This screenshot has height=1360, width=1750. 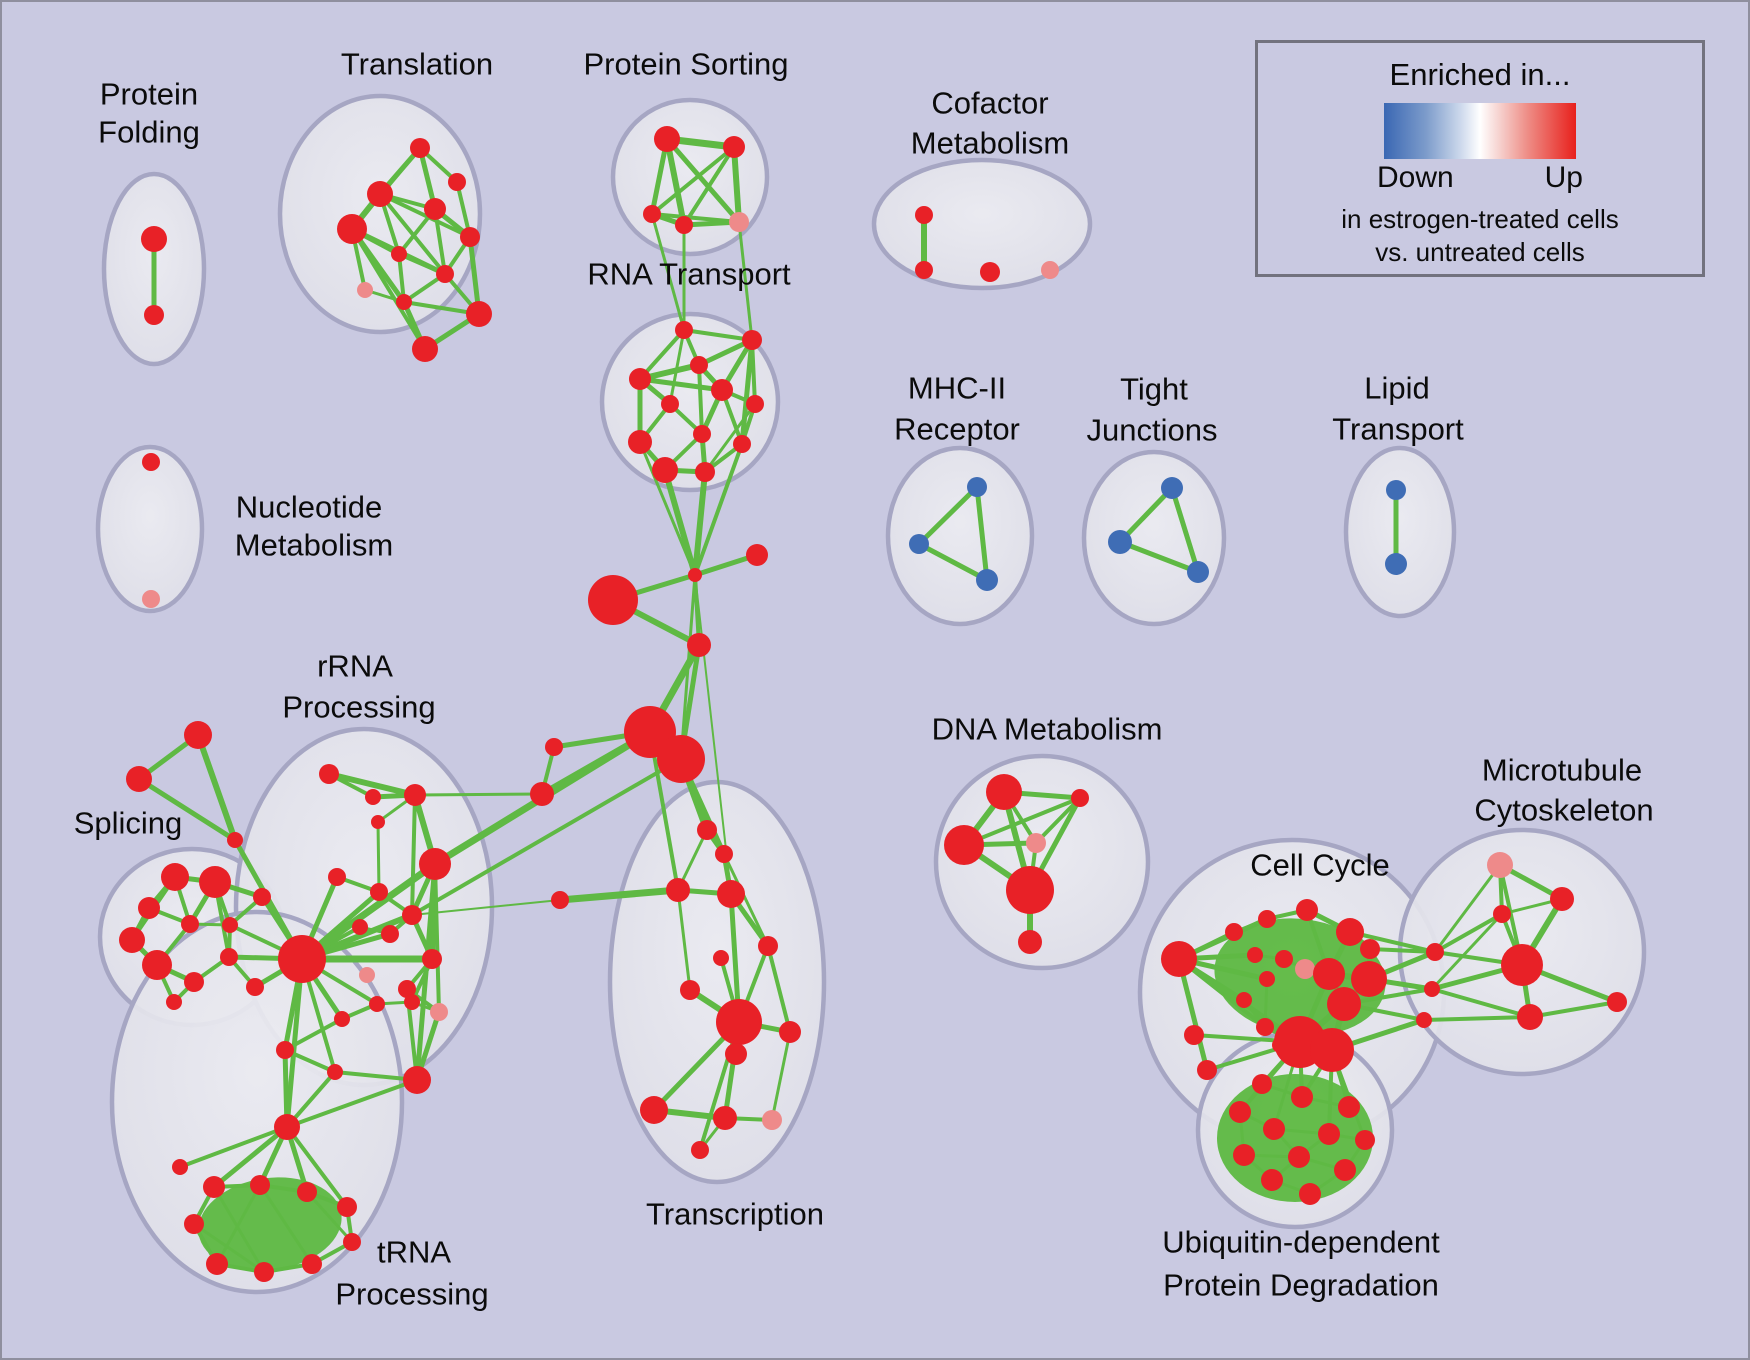 I want to click on node-cf3, so click(x=990, y=272).